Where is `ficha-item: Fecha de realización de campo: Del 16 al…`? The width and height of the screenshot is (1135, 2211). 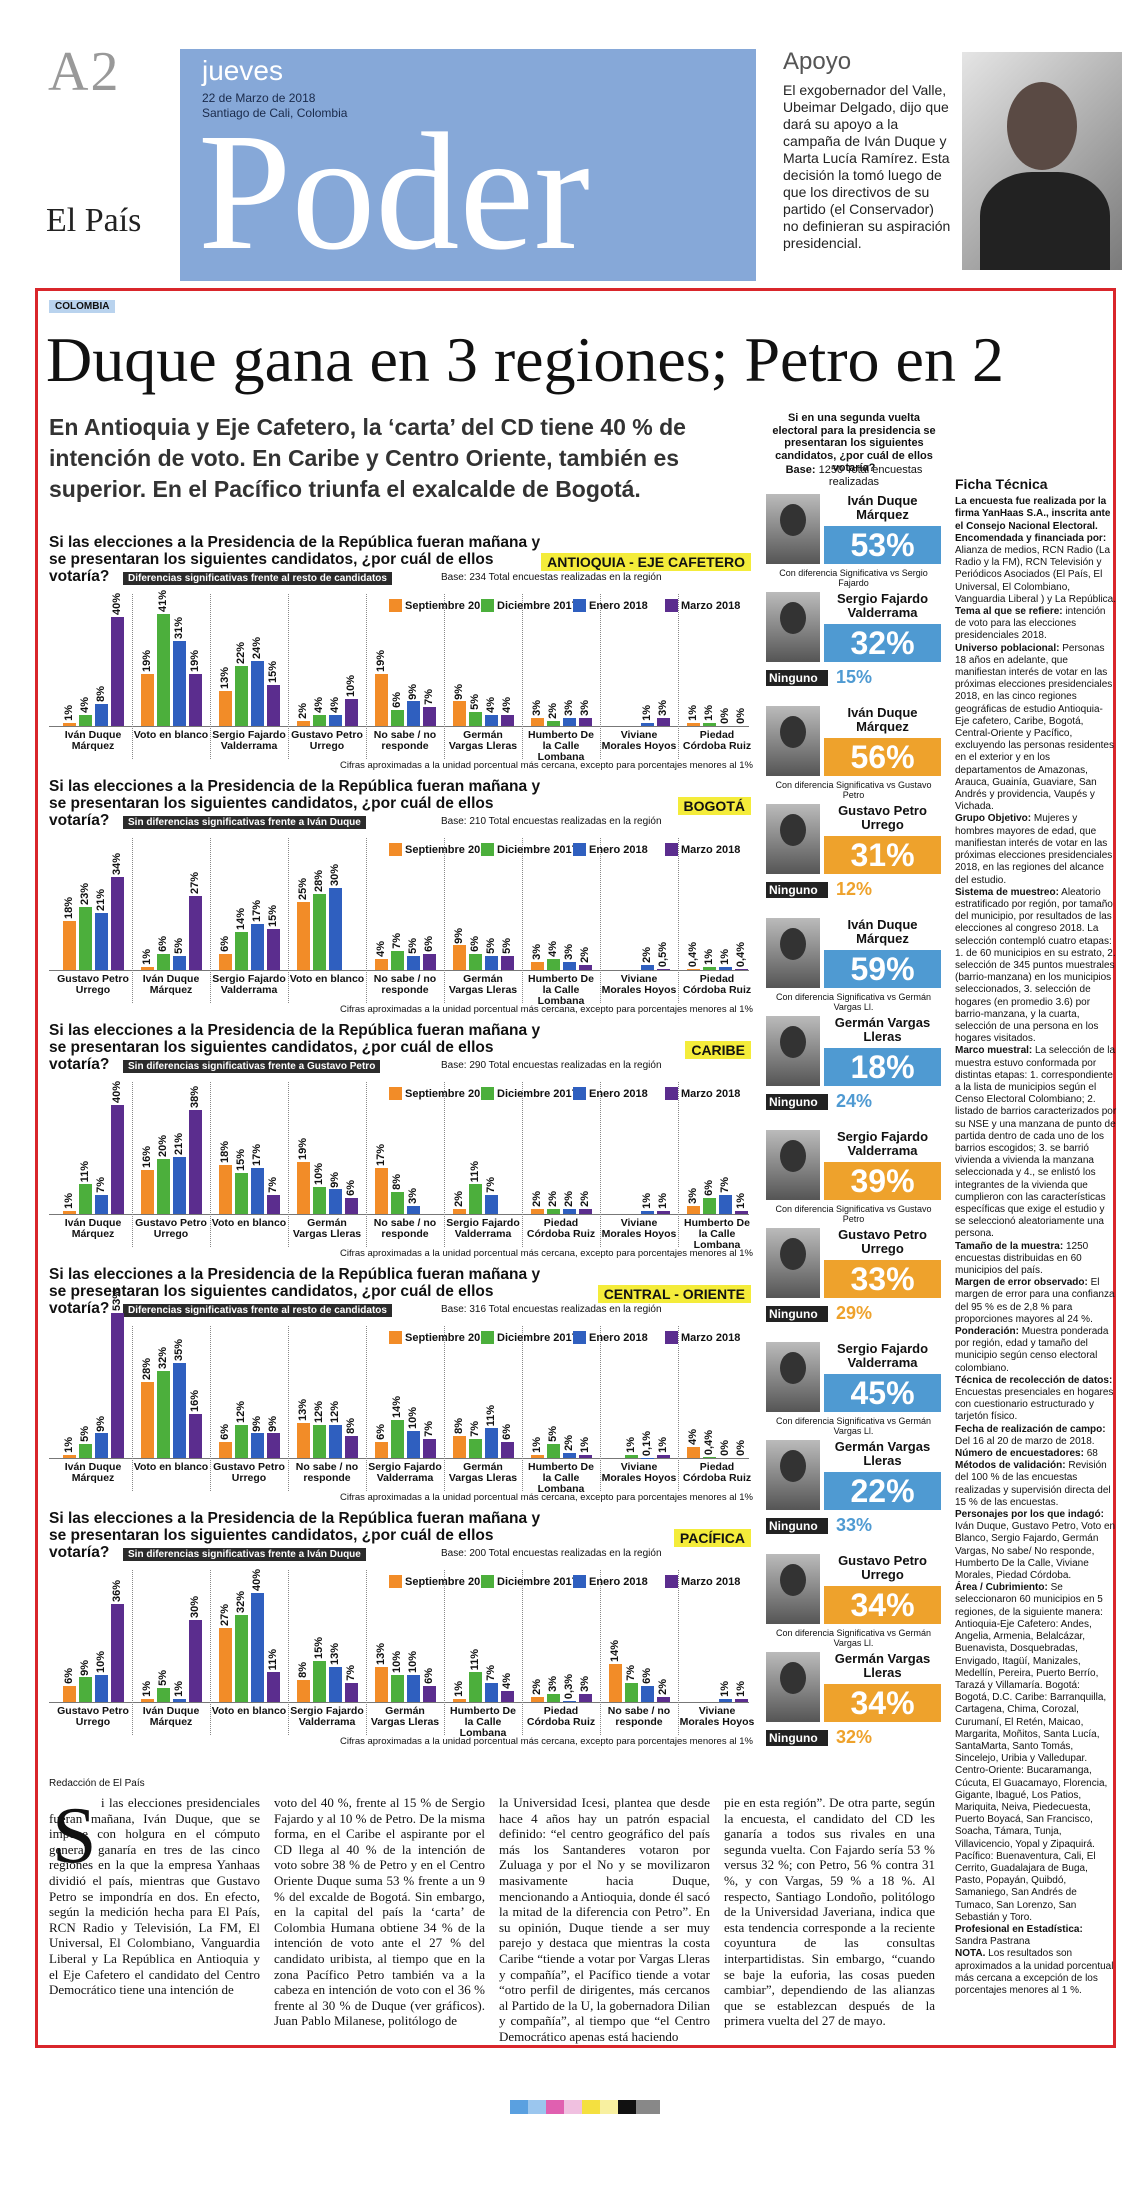 ficha-item: Fecha de realización de campo: Del 16 al… is located at coordinates (1036, 1436).